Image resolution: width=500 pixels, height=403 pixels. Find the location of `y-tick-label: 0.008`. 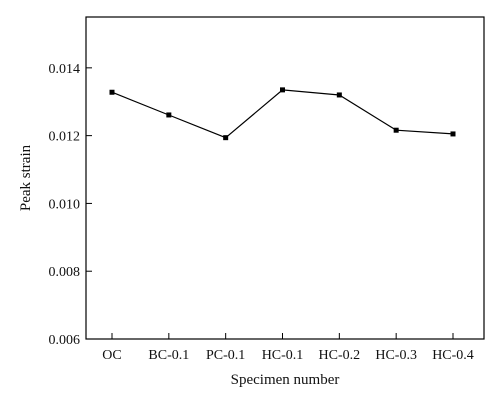

y-tick-label: 0.008 is located at coordinates (65, 272).